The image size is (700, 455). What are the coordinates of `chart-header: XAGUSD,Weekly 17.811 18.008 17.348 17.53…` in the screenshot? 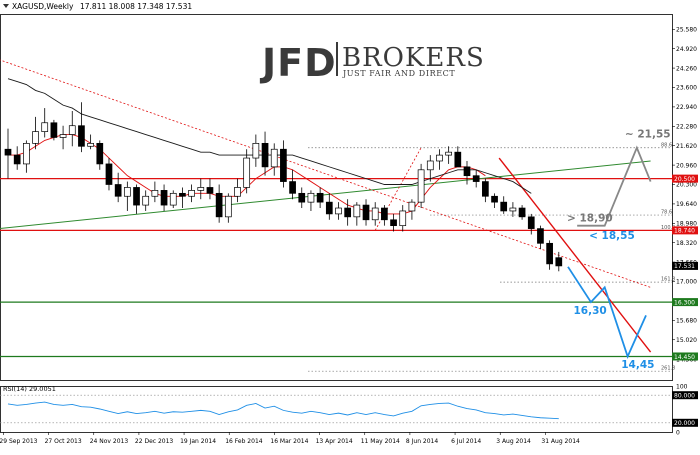 It's located at (97, 6).